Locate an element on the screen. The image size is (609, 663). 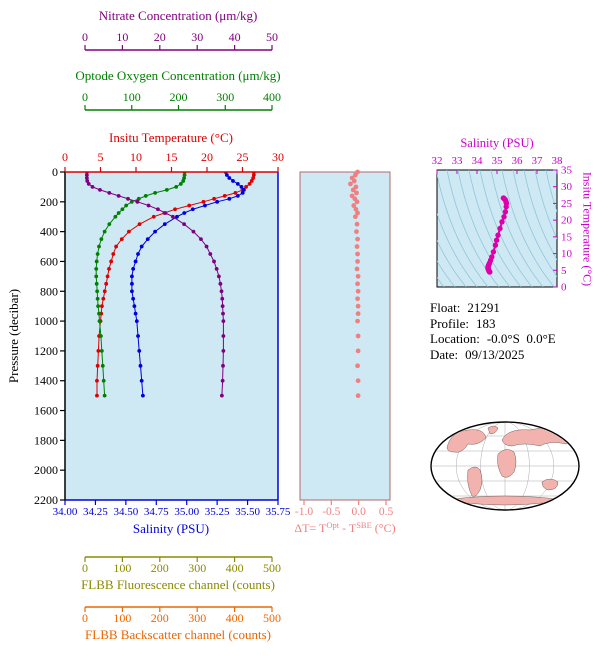
oxygen-axis-title: Optode Oxygen Concentration (μm/kg) is located at coordinates (178, 75).